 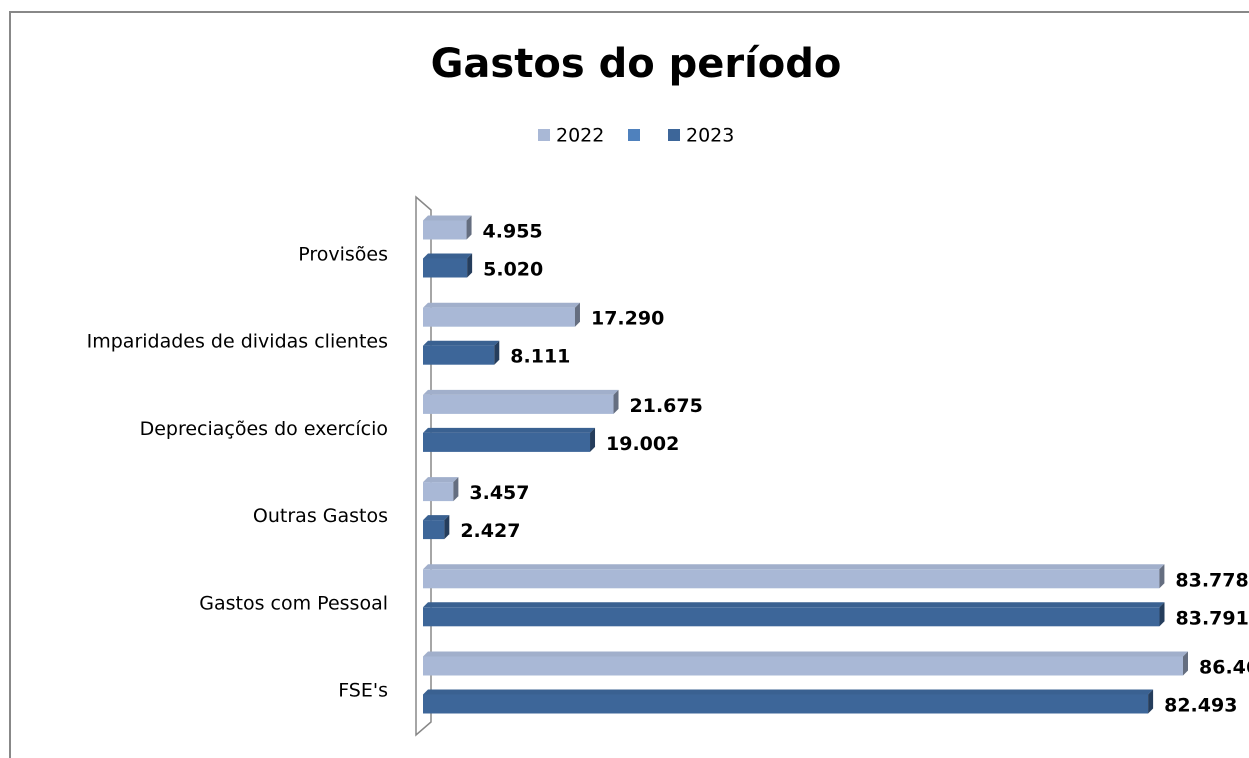 What do you see at coordinates (1200, 706) in the screenshot?
I see `data-label: 82.493` at bounding box center [1200, 706].